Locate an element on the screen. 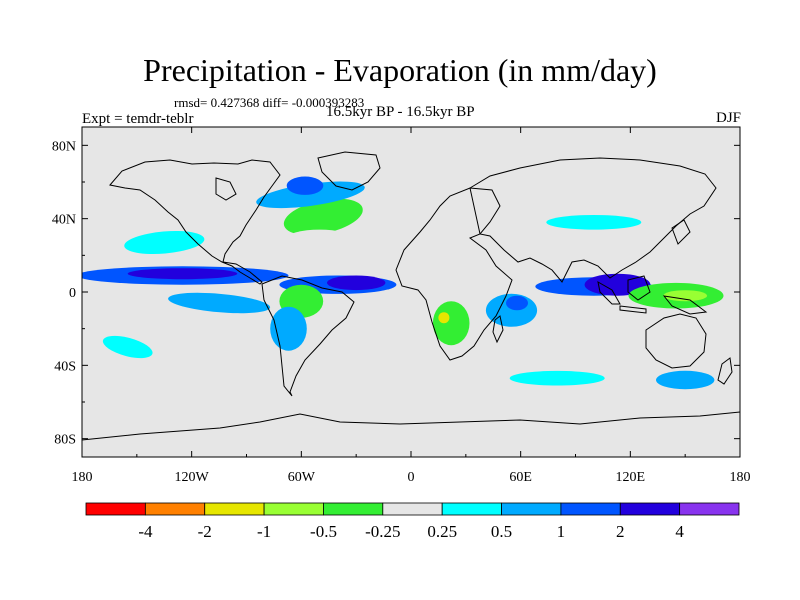 This screenshot has height=600, width=800. pe-region-southern-indian-dry is located at coordinates (548, 339).